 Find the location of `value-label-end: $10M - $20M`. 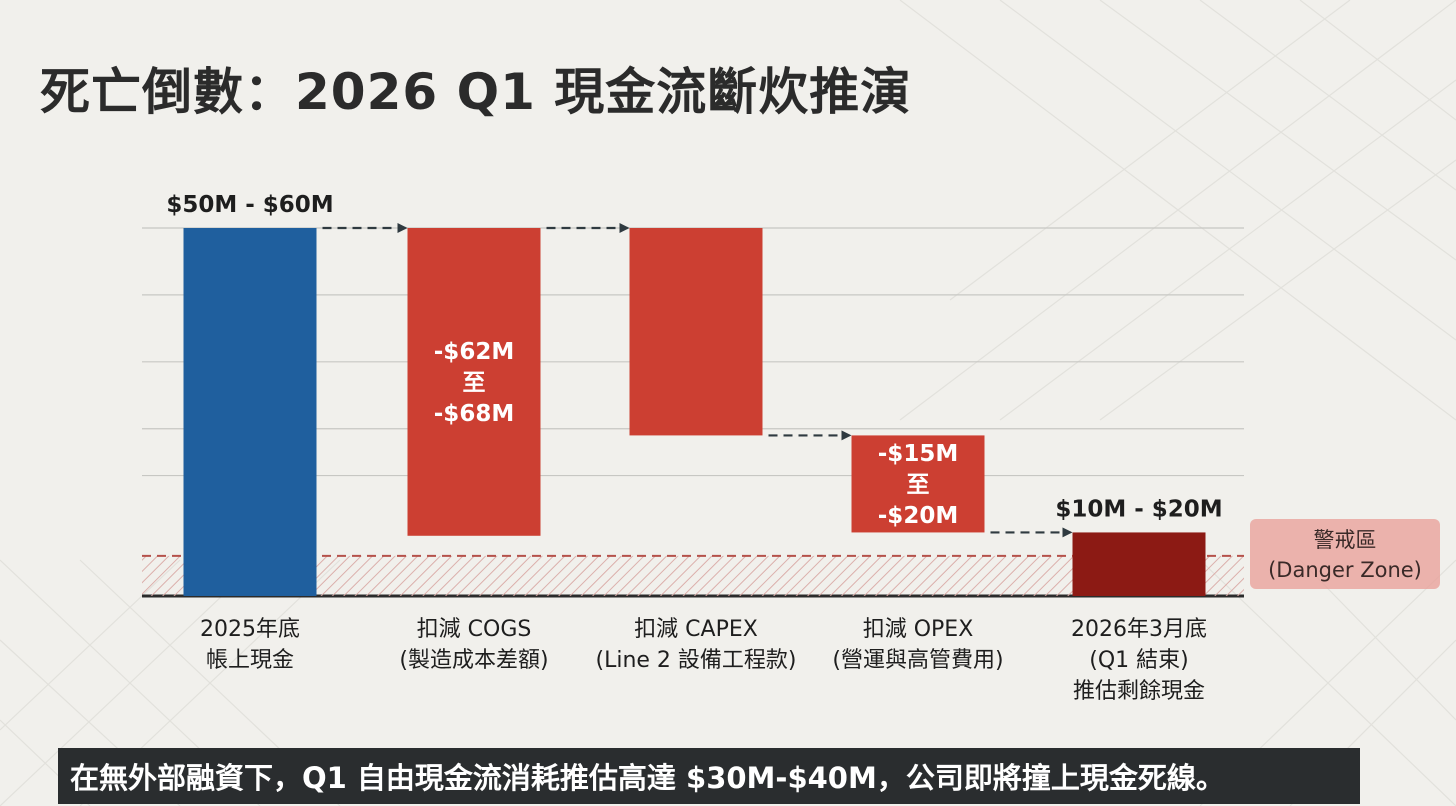

value-label-end: $10M - $20M is located at coordinates (1138, 509).